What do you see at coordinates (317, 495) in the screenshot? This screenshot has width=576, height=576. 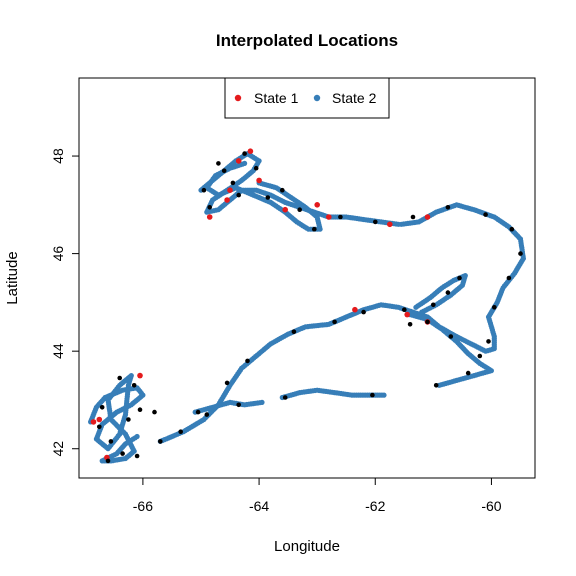 I see `x-axis: -66 -64 -62 -60` at bounding box center [317, 495].